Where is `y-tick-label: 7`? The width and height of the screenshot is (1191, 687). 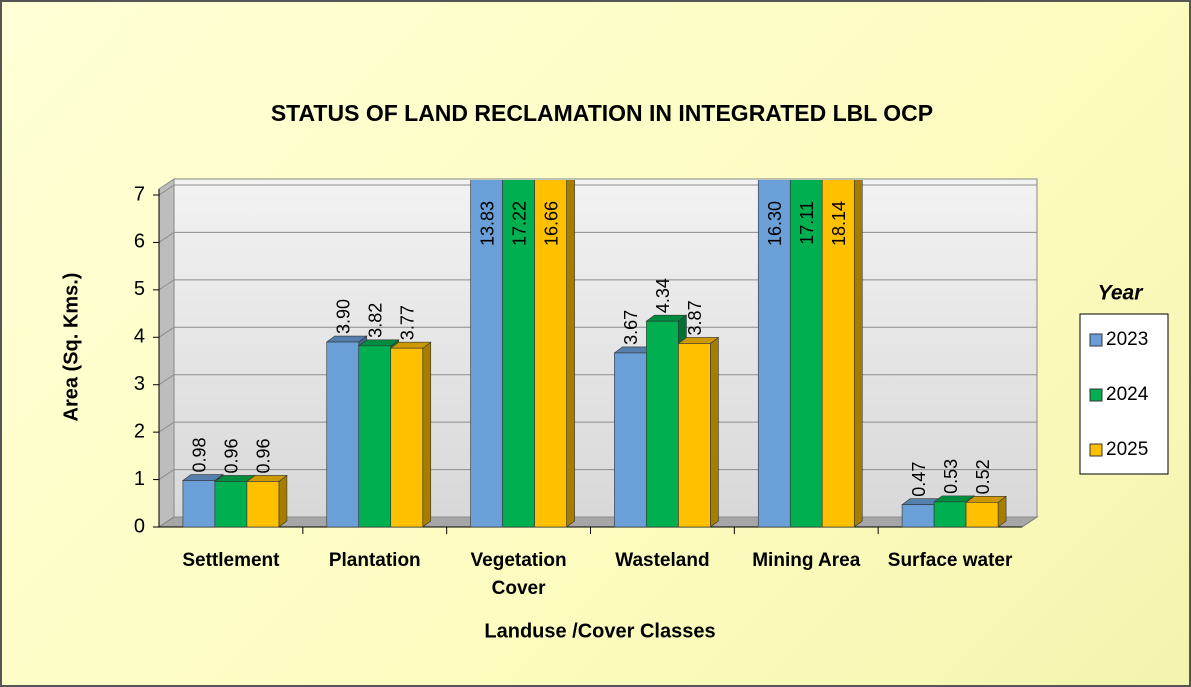 y-tick-label: 7 is located at coordinates (139, 194).